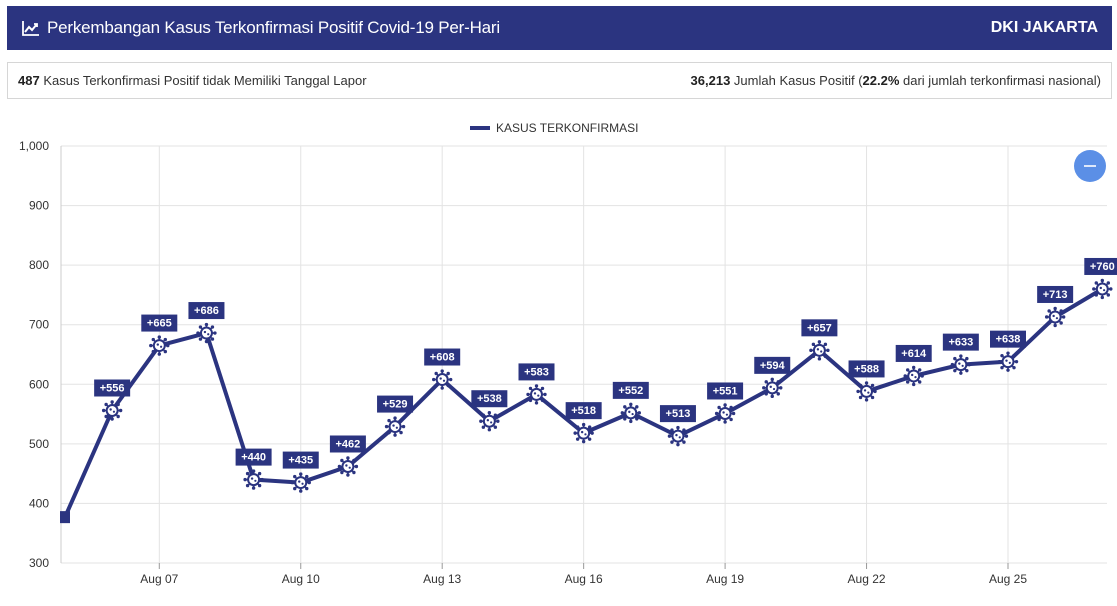 The height and width of the screenshot is (606, 1117). I want to click on line-chart-icon, so click(30, 28).